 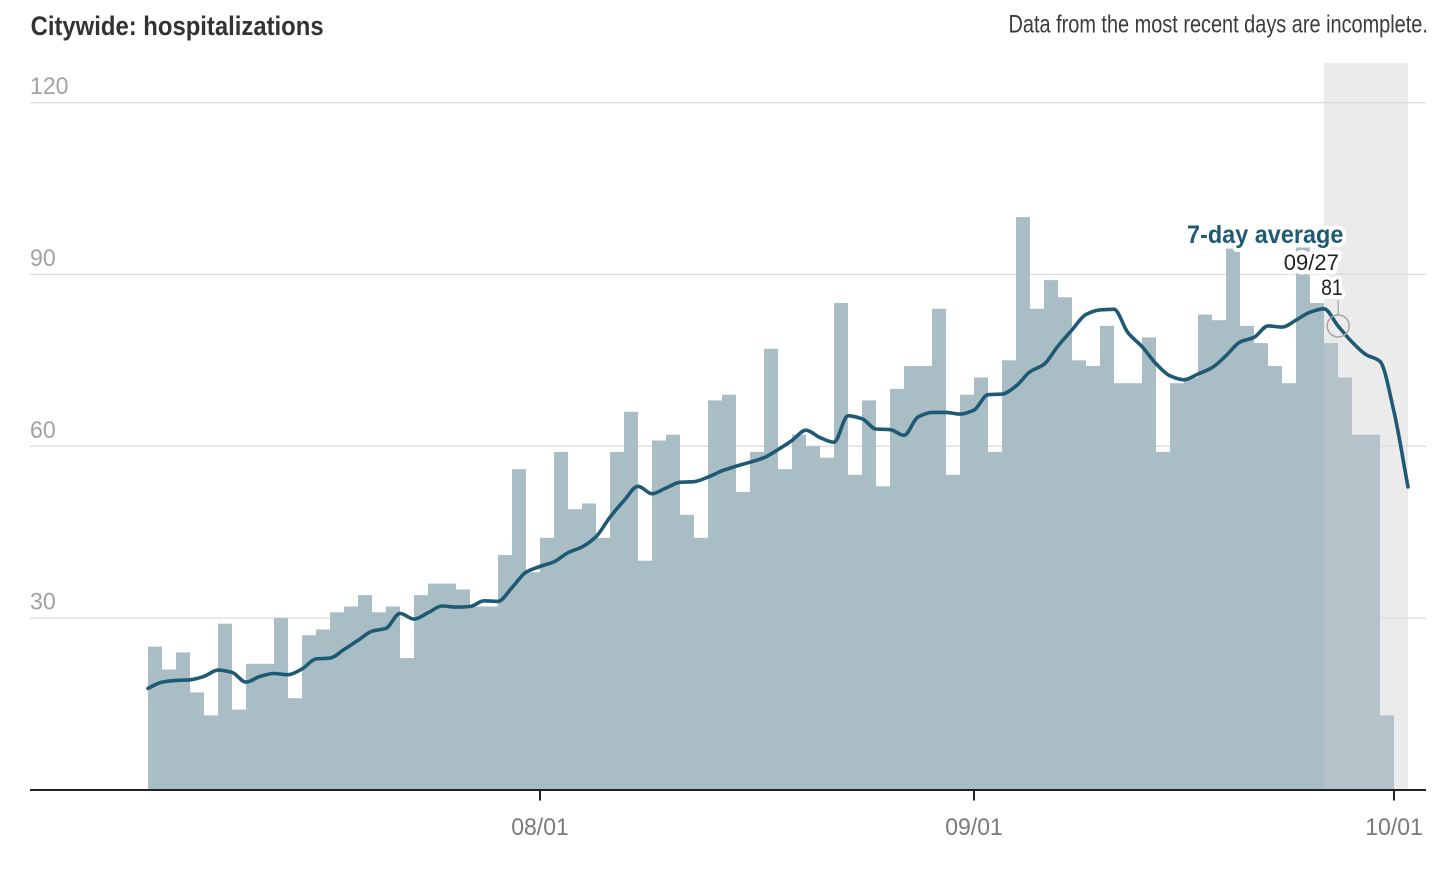 What do you see at coordinates (43, 602) in the screenshot?
I see `svg-text: 30` at bounding box center [43, 602].